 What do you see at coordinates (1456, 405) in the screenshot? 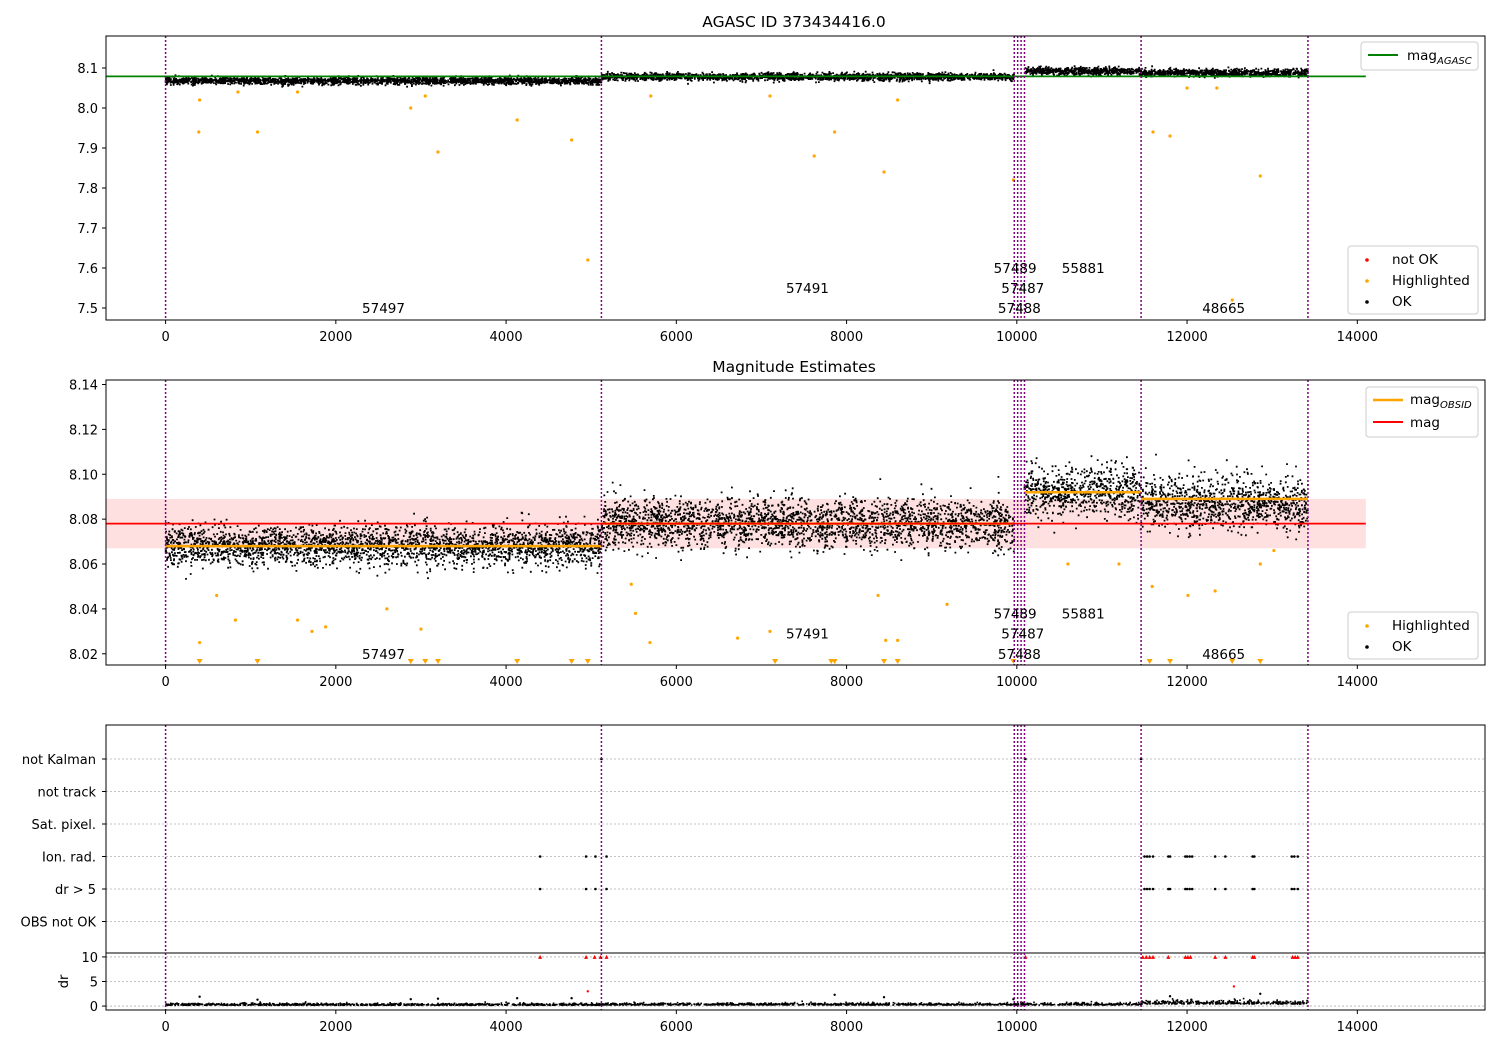
I see `legend-label-subscript: OBSID` at bounding box center [1456, 405].